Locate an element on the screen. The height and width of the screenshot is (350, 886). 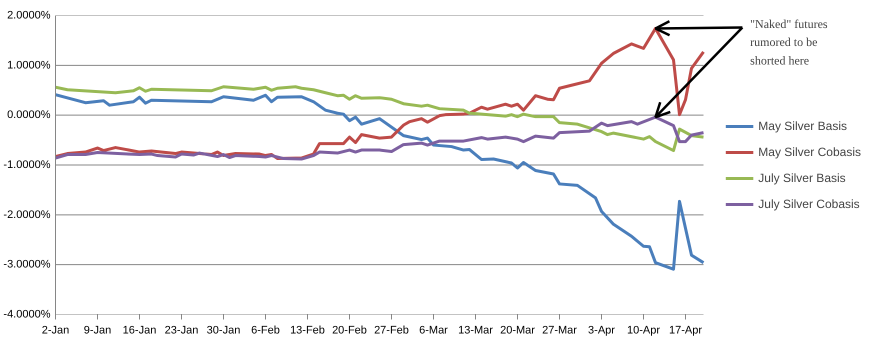
x-tick-label: 6-Feb is located at coordinates (265, 330).